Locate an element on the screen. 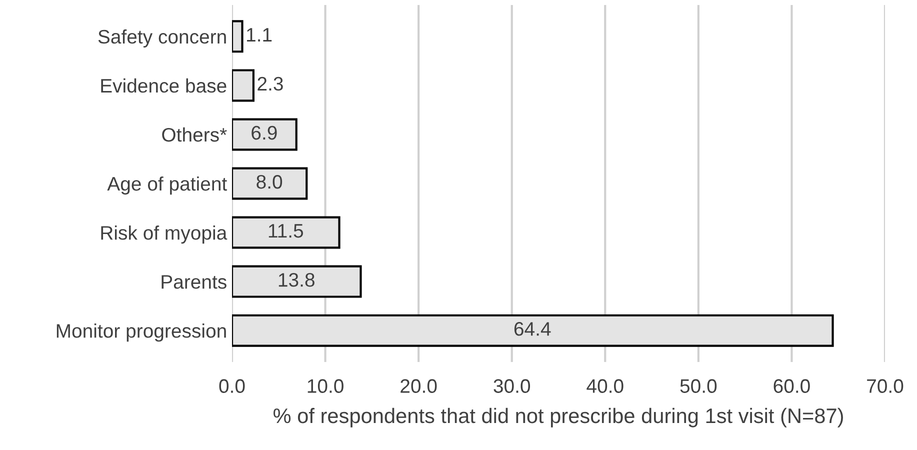  y-tick-label: Parents is located at coordinates (194, 282).